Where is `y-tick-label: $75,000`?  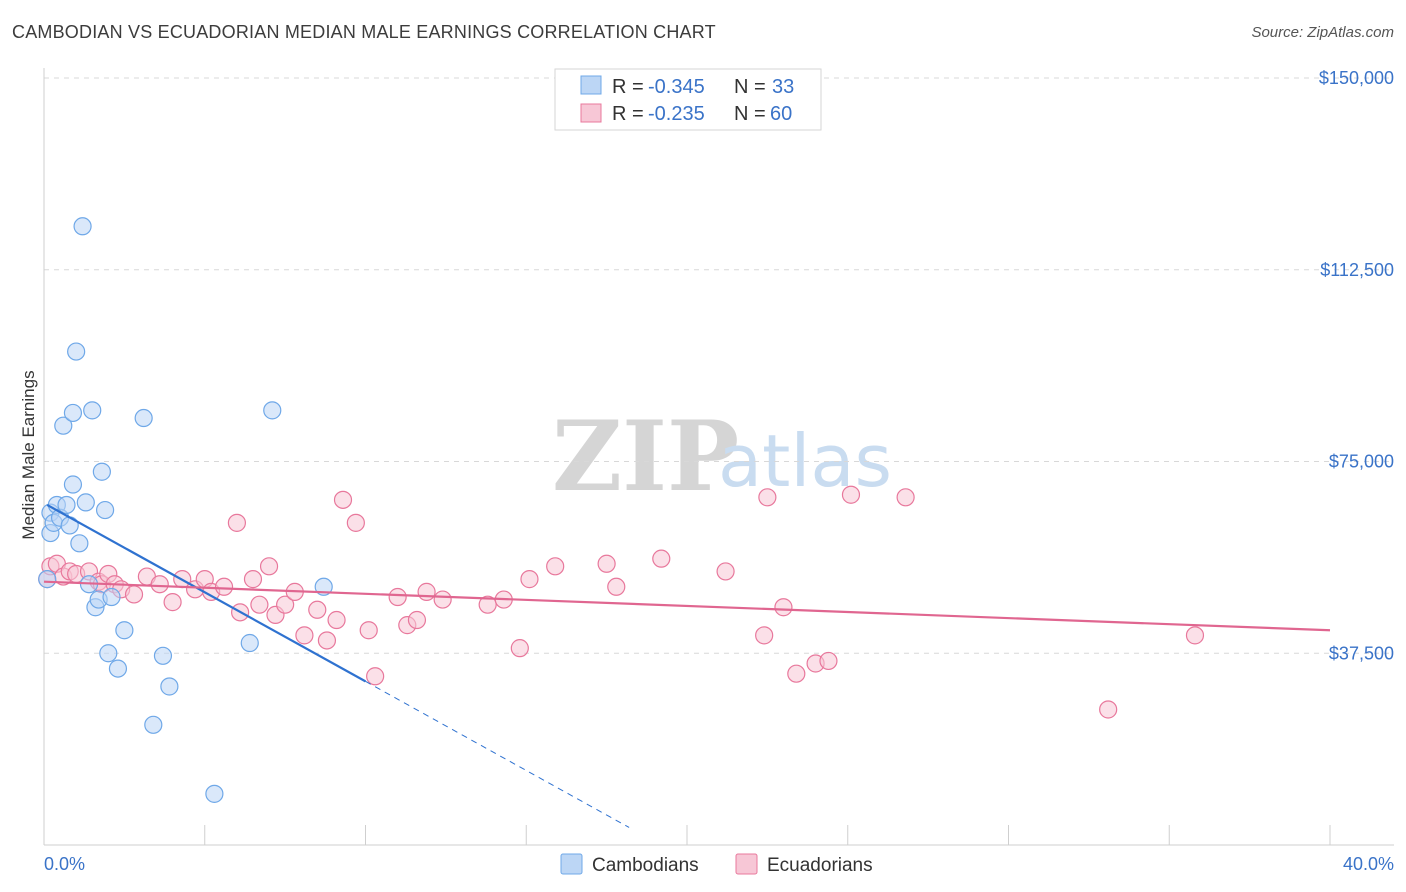
y-tick-label: $75,000 is located at coordinates (1361, 462).